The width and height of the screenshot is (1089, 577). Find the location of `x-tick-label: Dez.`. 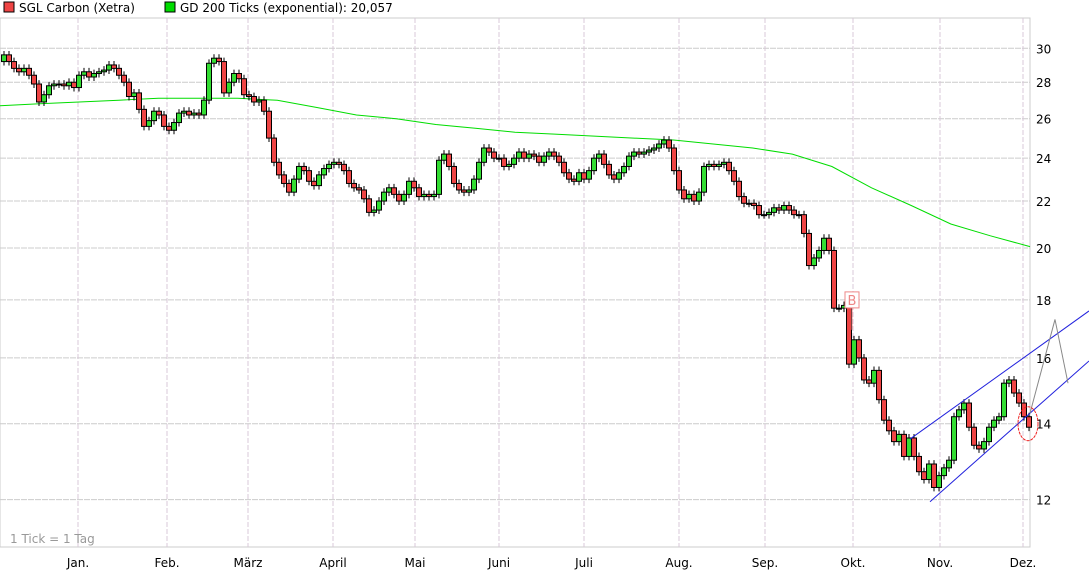

x-tick-label: Dez. is located at coordinates (1023, 563).